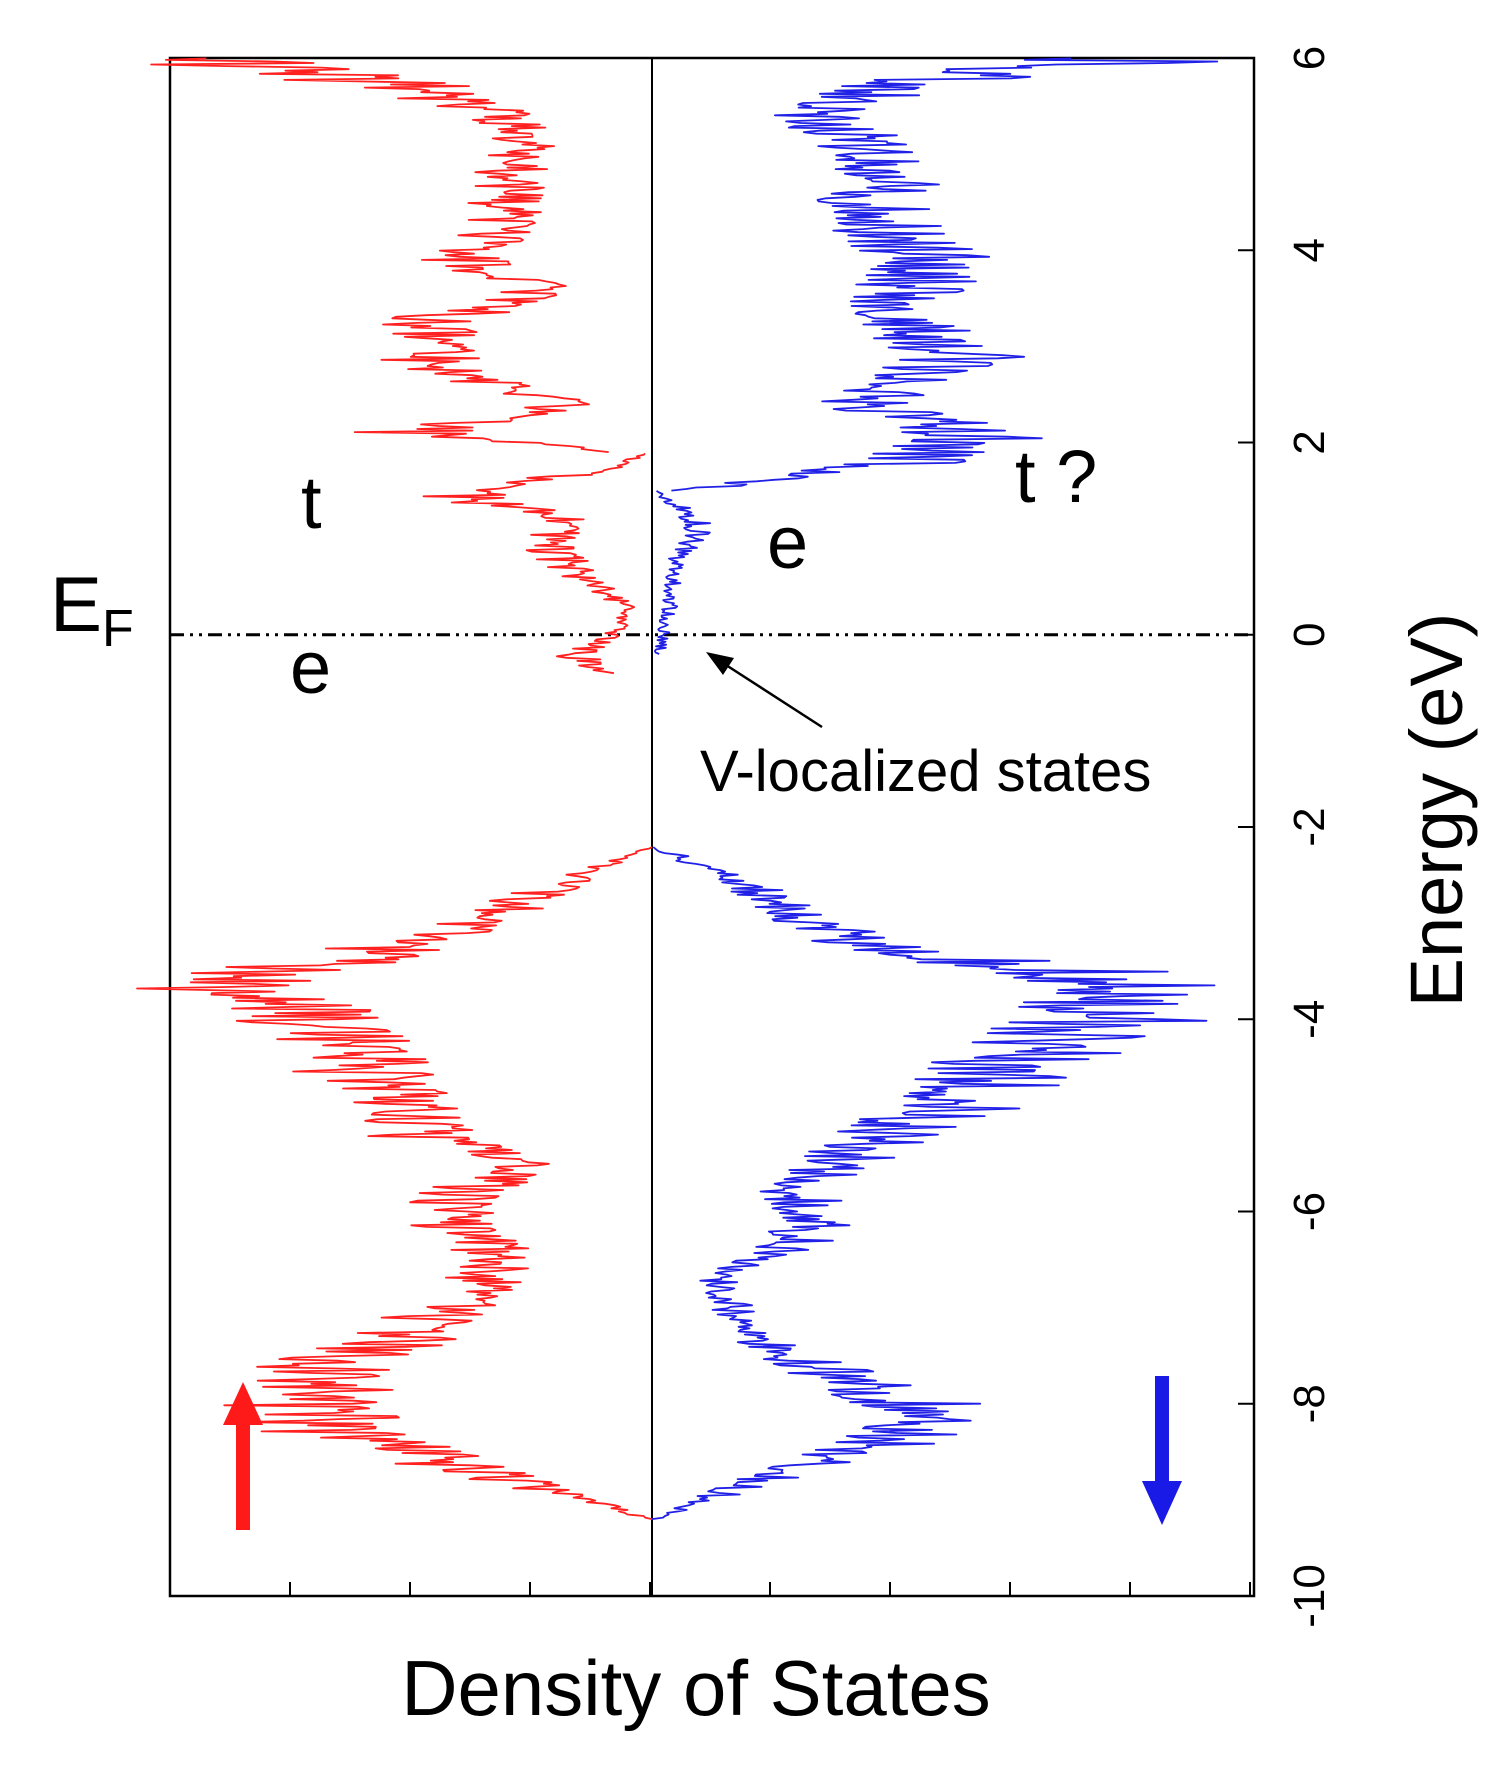 The width and height of the screenshot is (1511, 1769). Describe the element at coordinates (1309, 1596) in the screenshot. I see `y-tick-label: -10` at that location.